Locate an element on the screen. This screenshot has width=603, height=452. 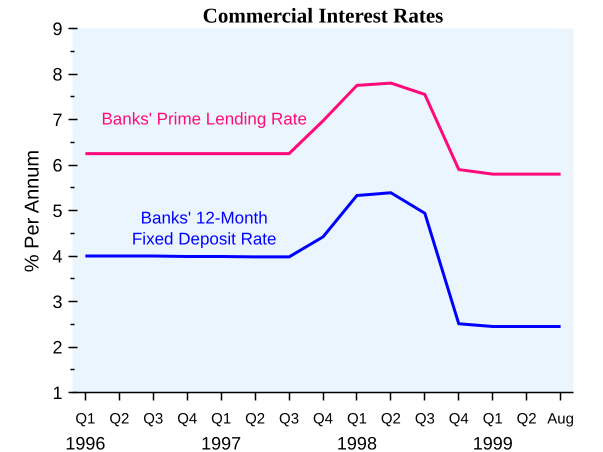
y-tick-label: 7 is located at coordinates (57, 120).